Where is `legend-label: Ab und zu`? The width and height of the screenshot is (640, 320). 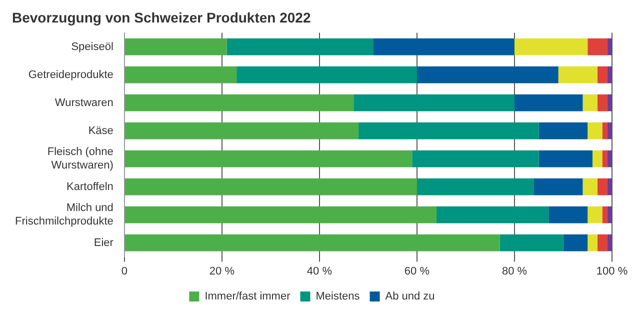 legend-label: Ab und zu is located at coordinates (410, 296).